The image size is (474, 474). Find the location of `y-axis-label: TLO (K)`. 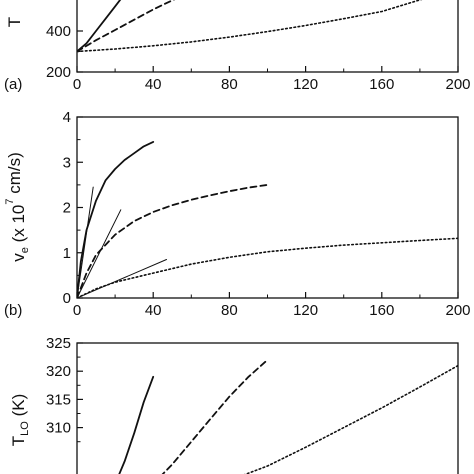

y-axis-label: TLO (K) is located at coordinates (20, 420).